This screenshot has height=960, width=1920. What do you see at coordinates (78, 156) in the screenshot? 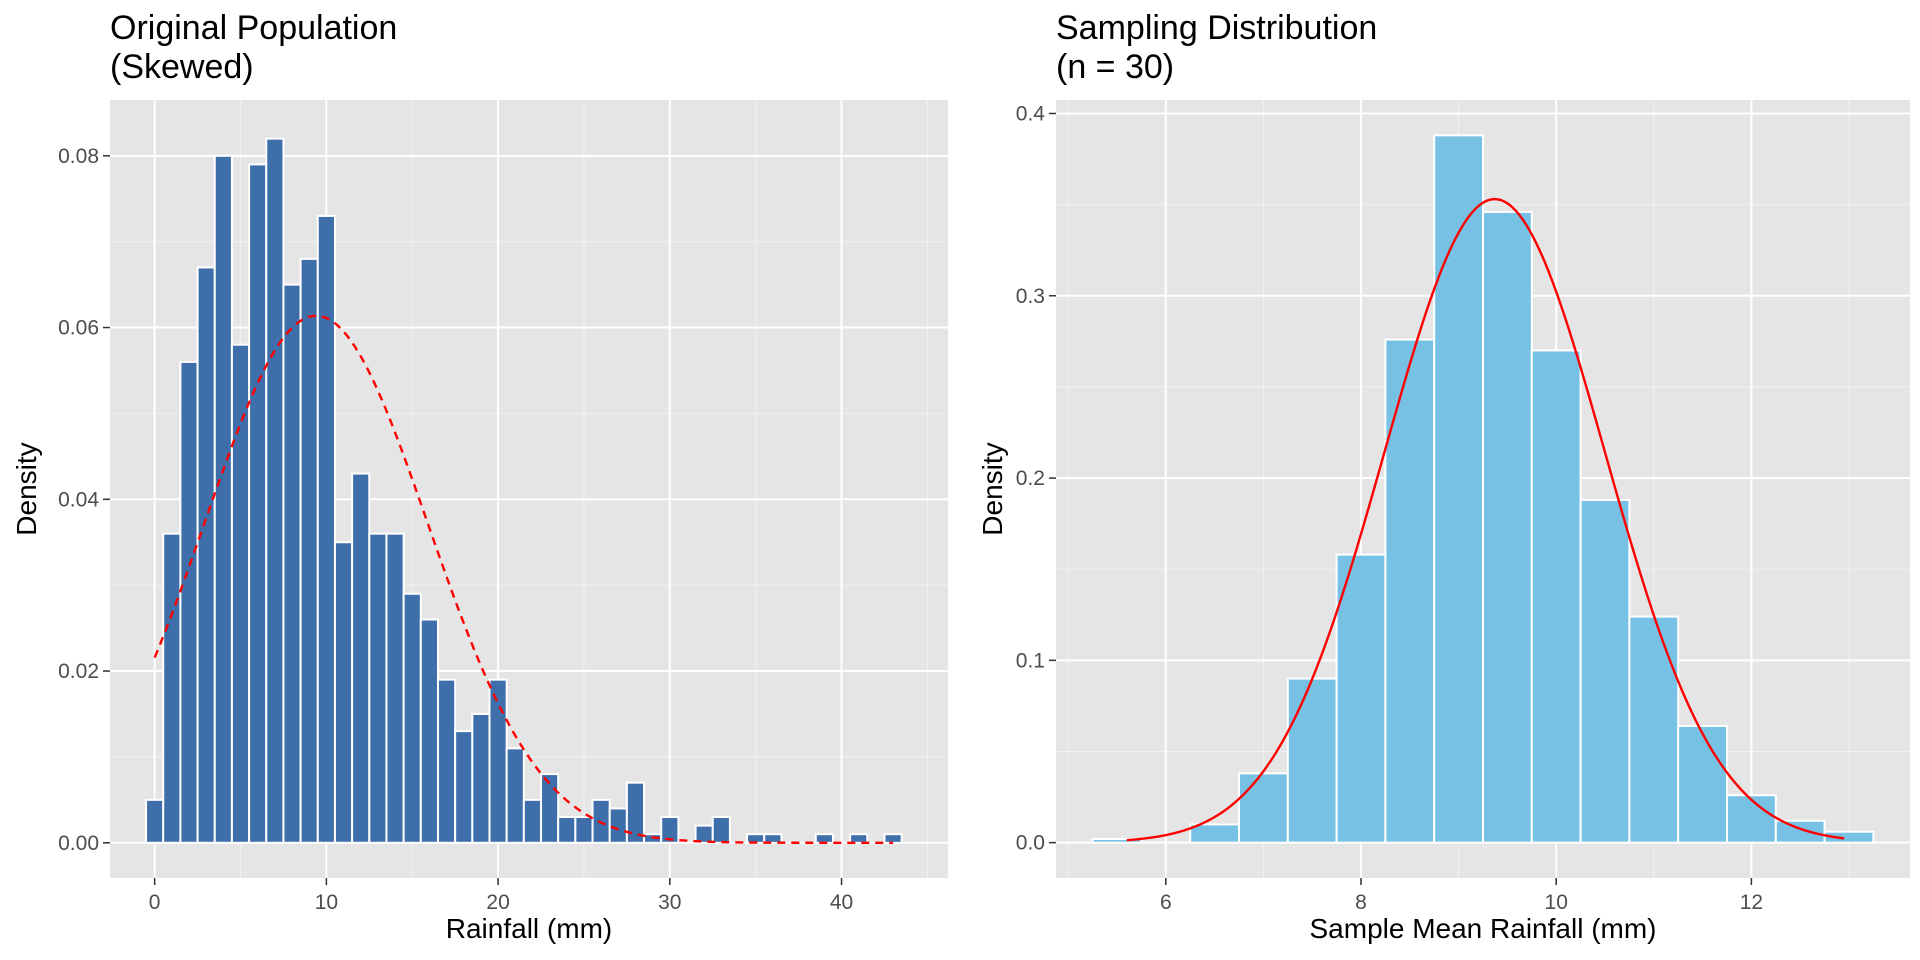
I see `y-tick-label: 0.08` at bounding box center [78, 156].